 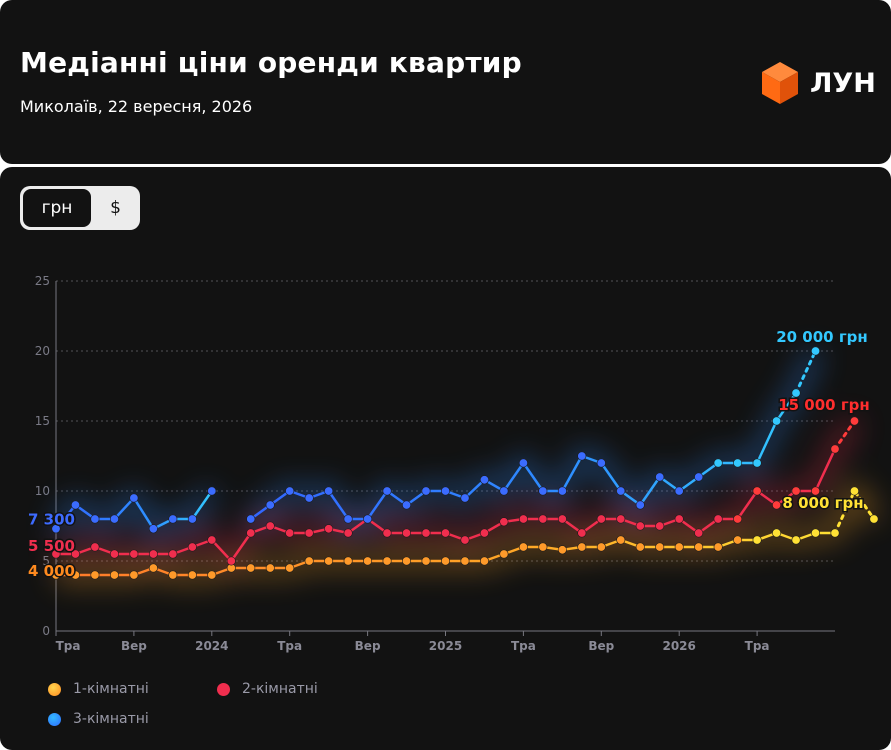 I want to click on brand-name: ЛУН, so click(x=843, y=83).